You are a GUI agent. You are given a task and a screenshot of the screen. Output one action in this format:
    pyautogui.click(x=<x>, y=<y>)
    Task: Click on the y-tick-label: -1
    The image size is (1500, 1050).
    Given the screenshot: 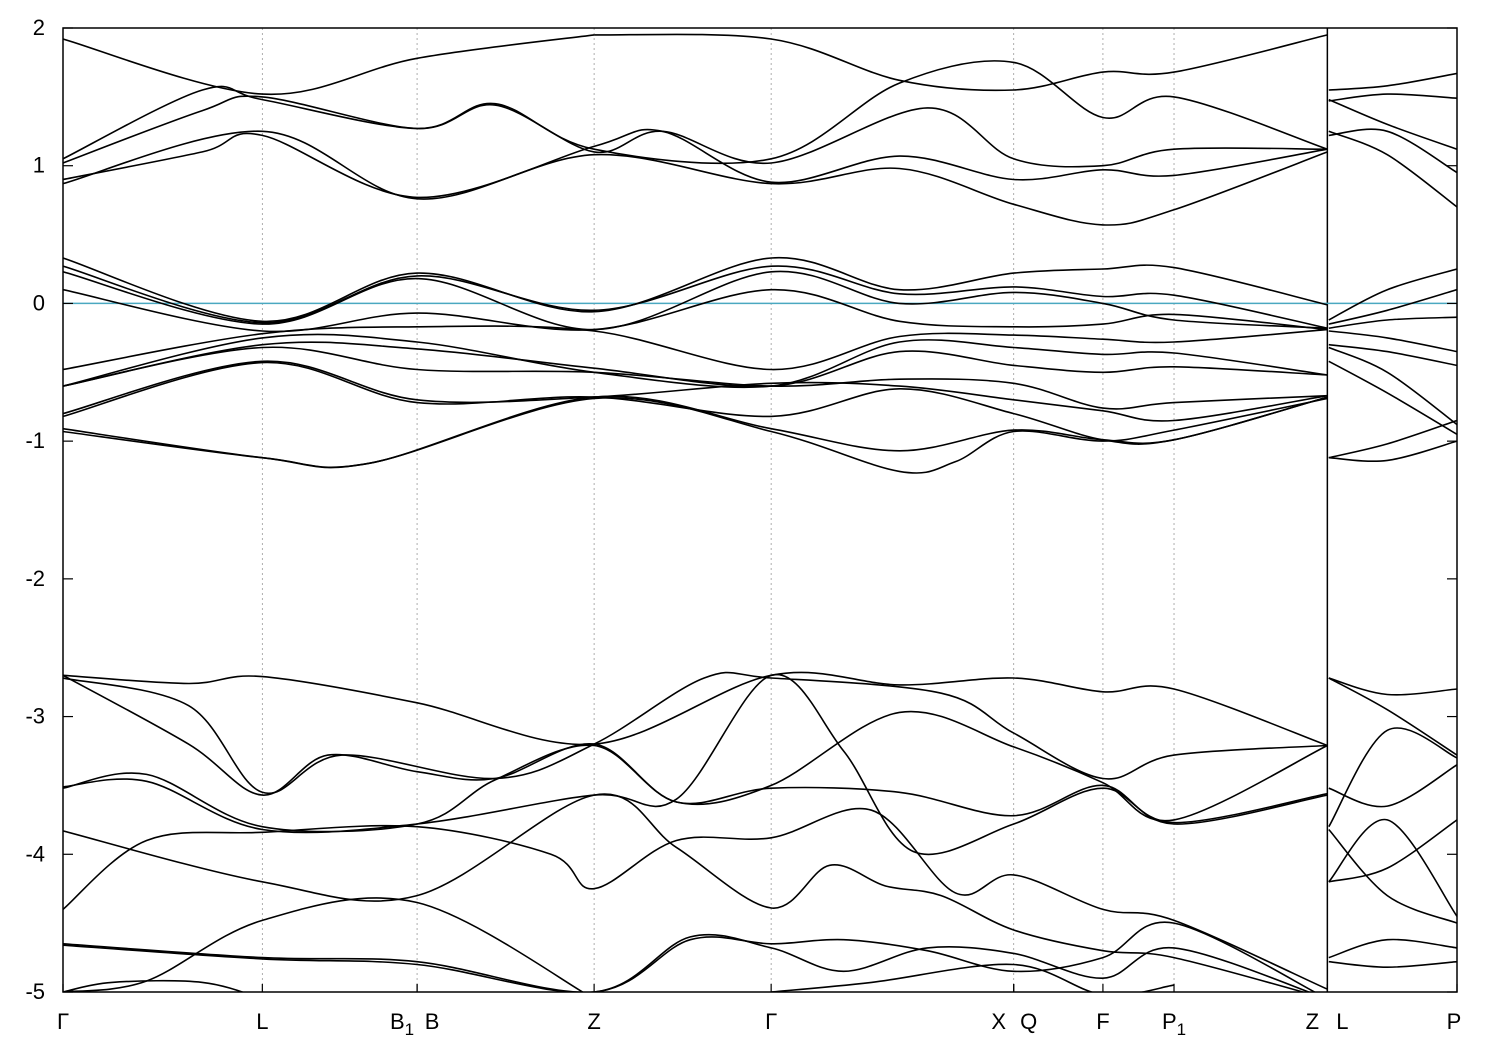 What is the action you would take?
    pyautogui.click(x=35, y=440)
    